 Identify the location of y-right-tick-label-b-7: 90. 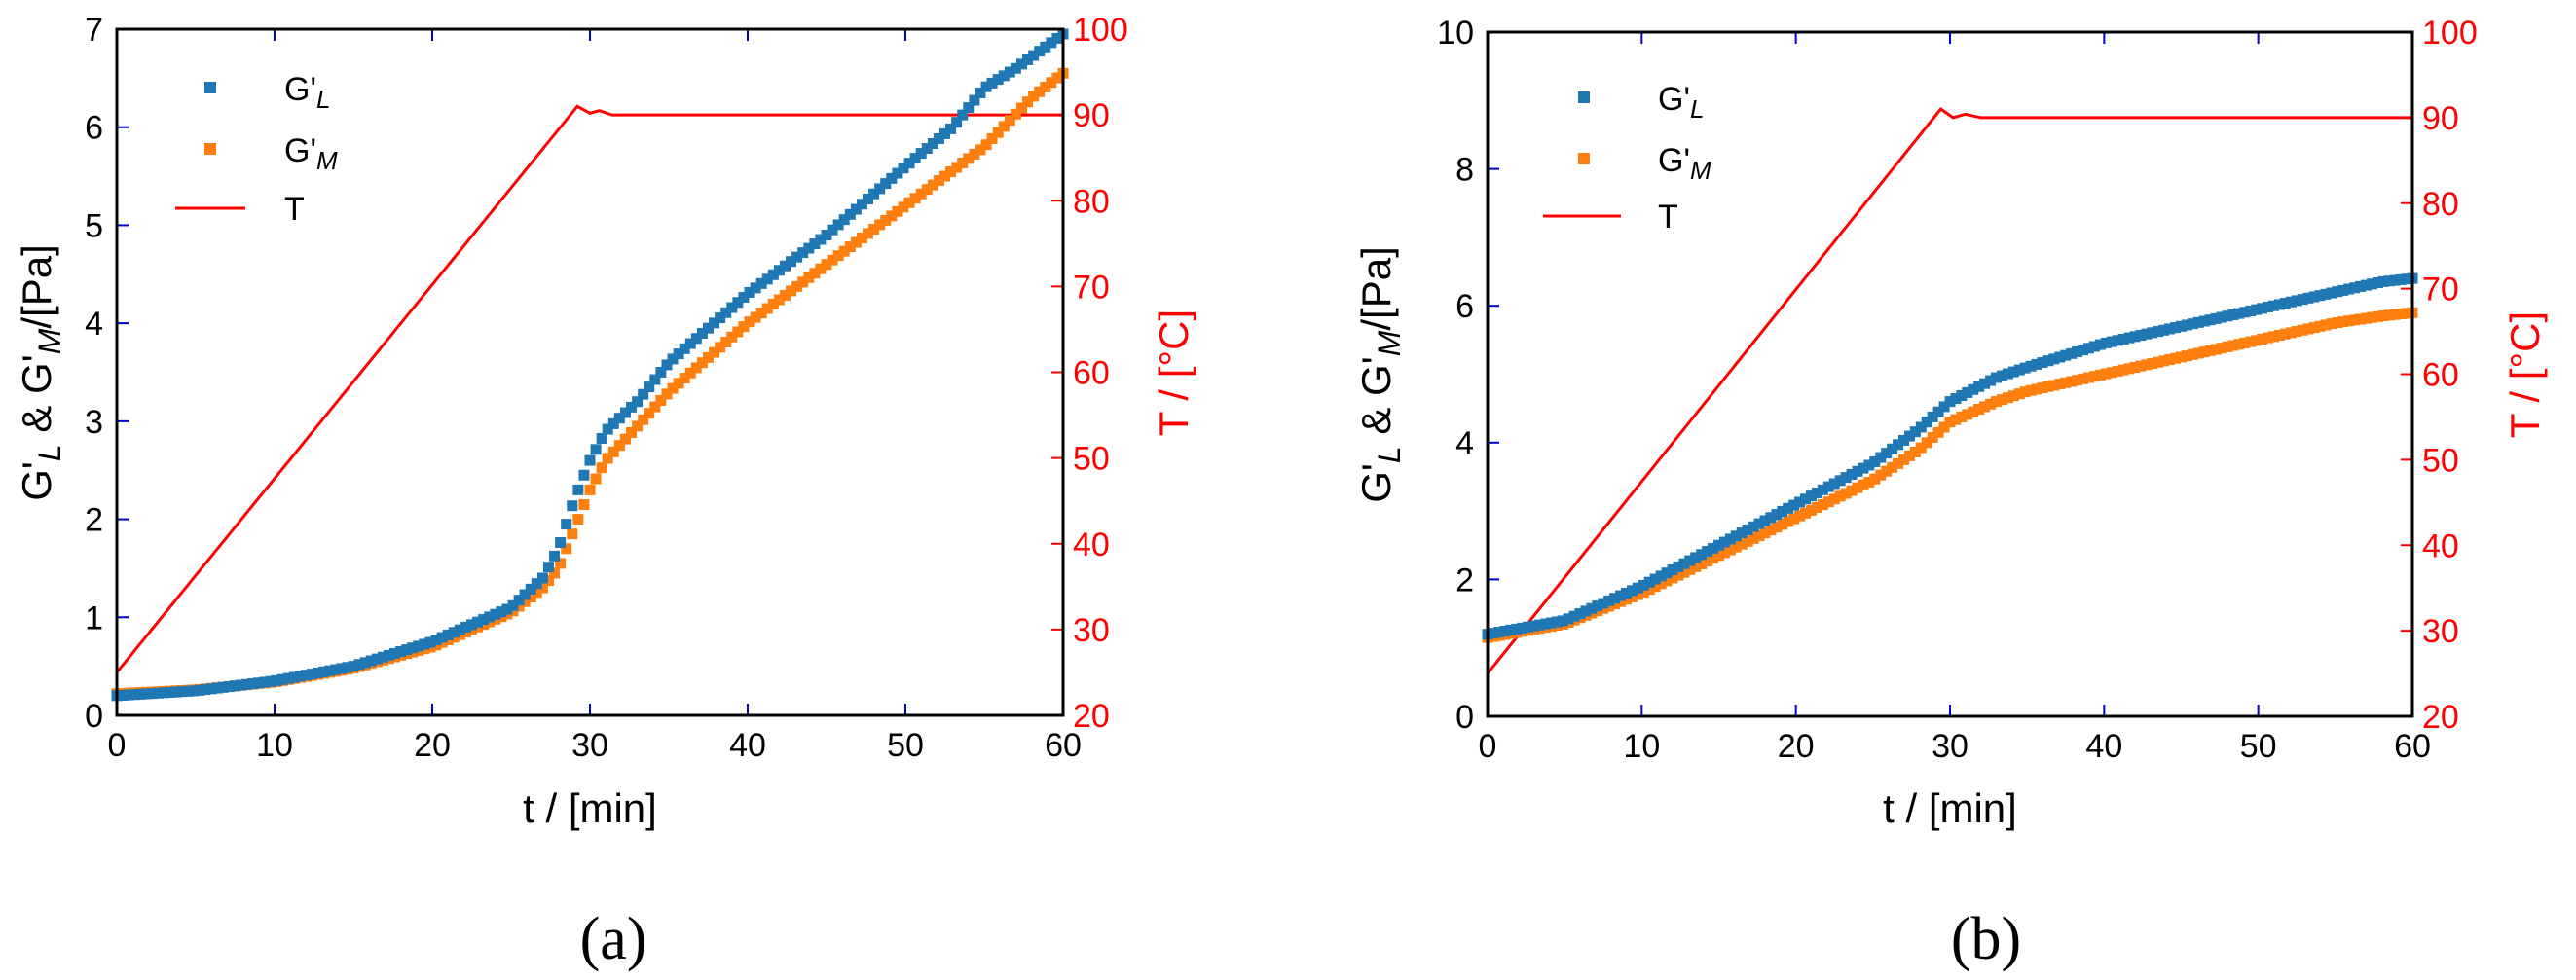
(2440, 118).